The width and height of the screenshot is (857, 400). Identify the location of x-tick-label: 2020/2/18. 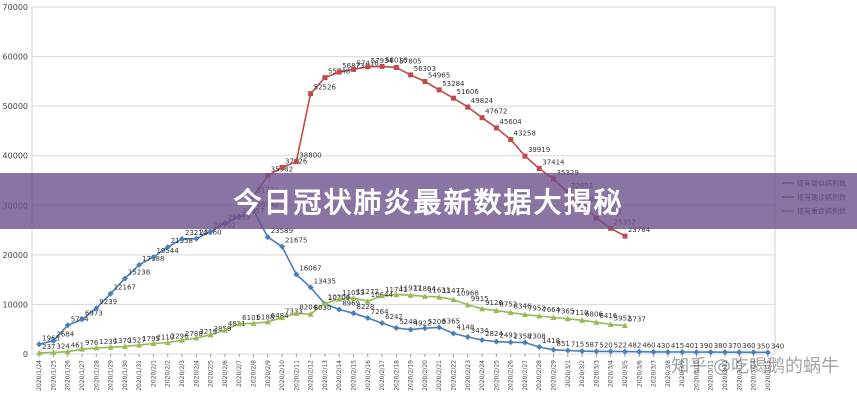
(396, 375).